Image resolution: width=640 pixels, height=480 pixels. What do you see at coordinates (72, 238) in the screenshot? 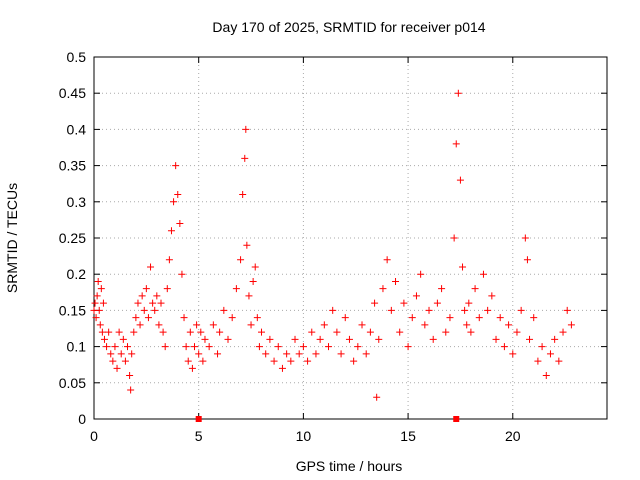
I see `y-tick-label: 0.25` at bounding box center [72, 238].